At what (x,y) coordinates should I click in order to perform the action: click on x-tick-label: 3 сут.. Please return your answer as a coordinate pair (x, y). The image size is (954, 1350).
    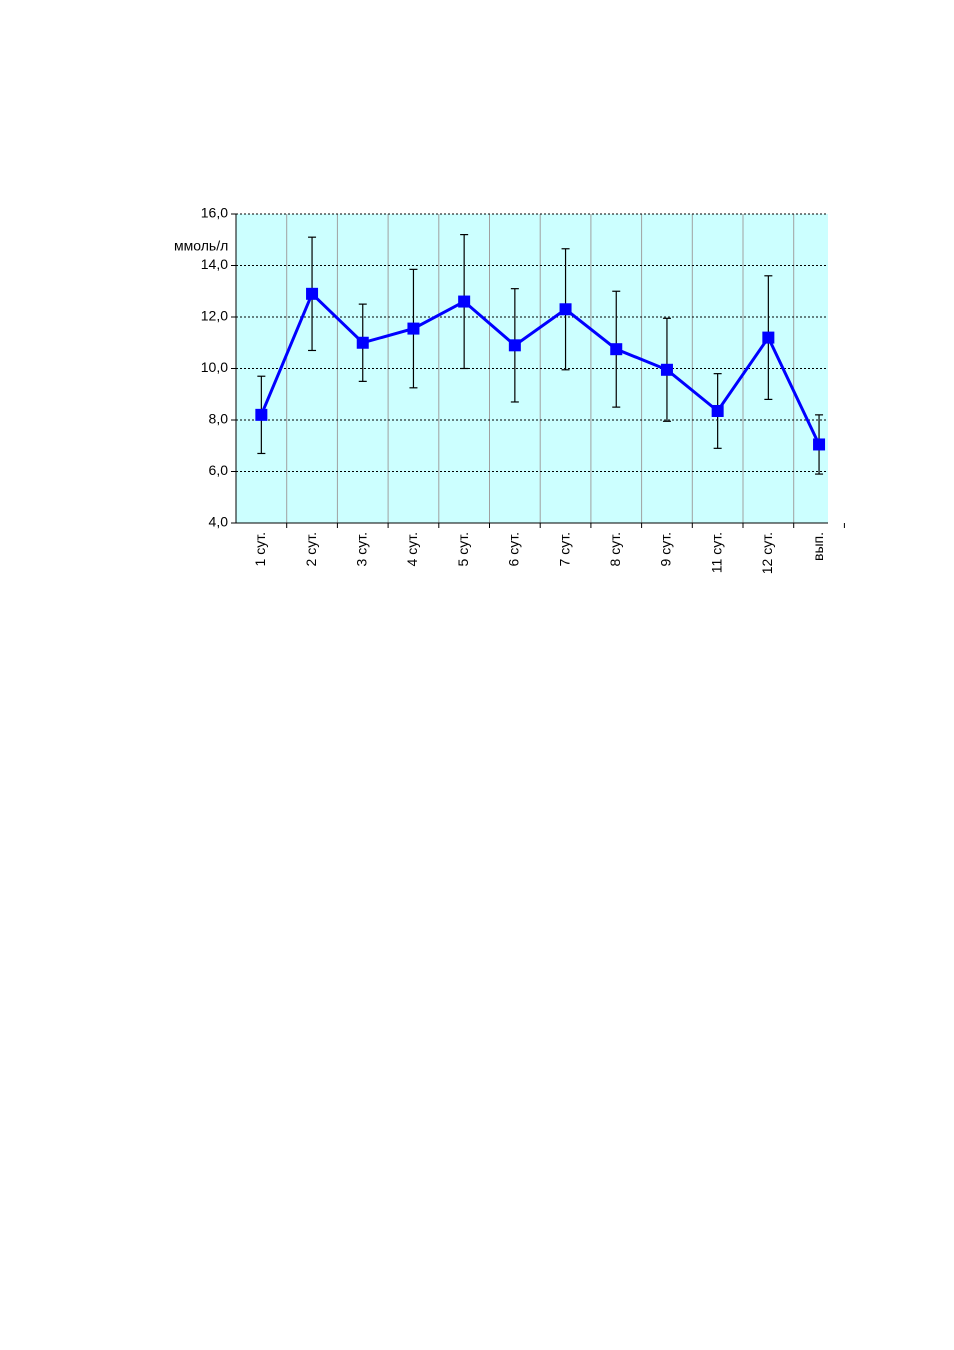
    Looking at the image, I should click on (361, 549).